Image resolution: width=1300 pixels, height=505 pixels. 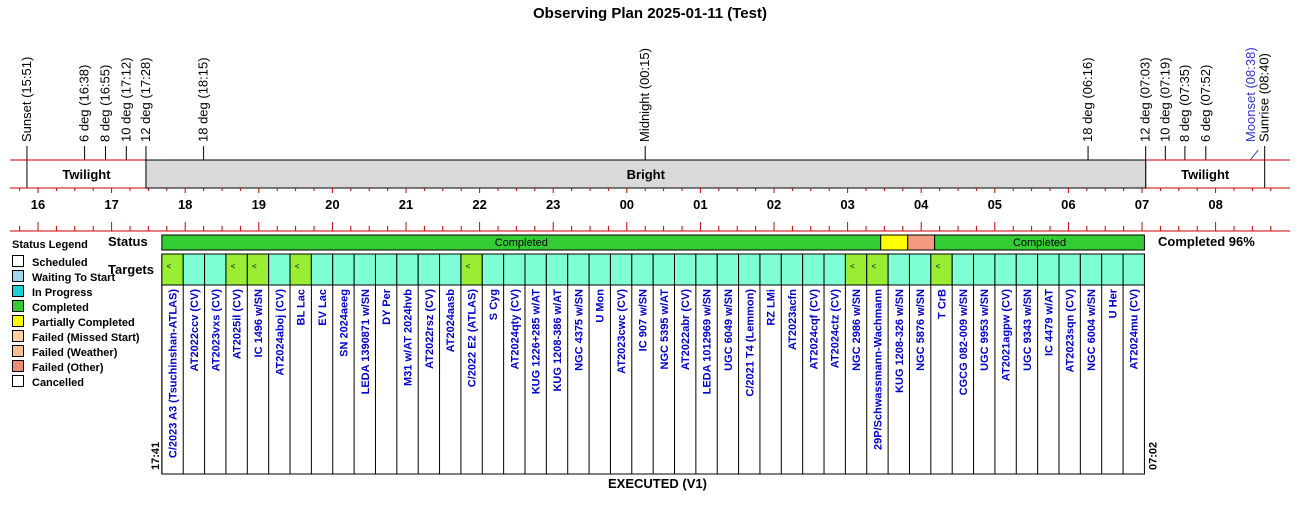 I want to click on target-name: IC 907 w/SN, so click(x=643, y=320).